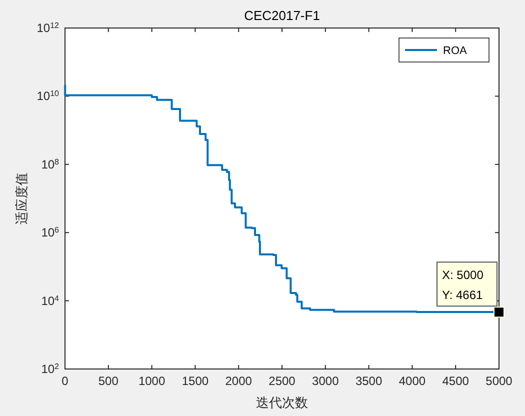 The image size is (525, 416). What do you see at coordinates (50, 164) in the screenshot?
I see `y-tick-label: 10$^{8}$` at bounding box center [50, 164].